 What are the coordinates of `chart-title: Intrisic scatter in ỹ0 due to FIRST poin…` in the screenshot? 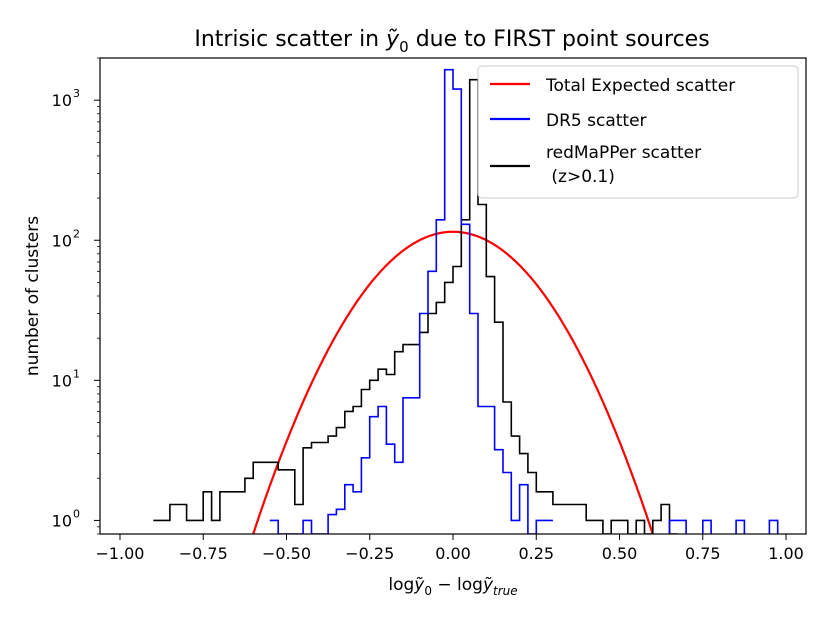 It's located at (451, 41).